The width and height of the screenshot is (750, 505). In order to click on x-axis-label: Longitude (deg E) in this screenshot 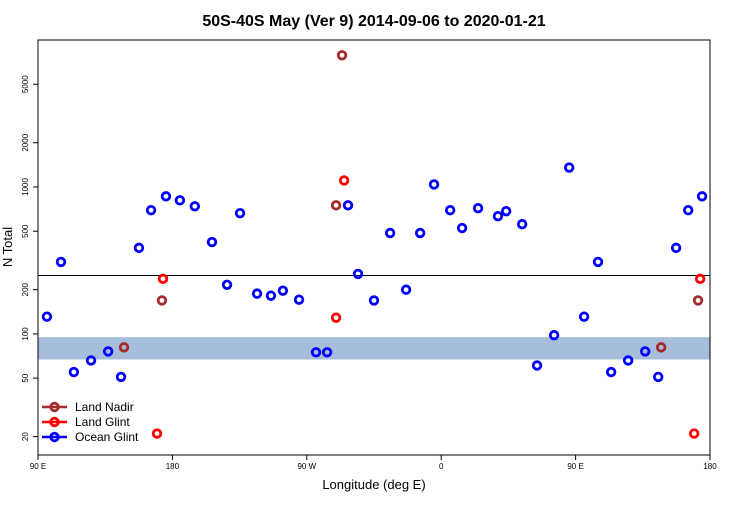, I will do `click(373, 484)`.